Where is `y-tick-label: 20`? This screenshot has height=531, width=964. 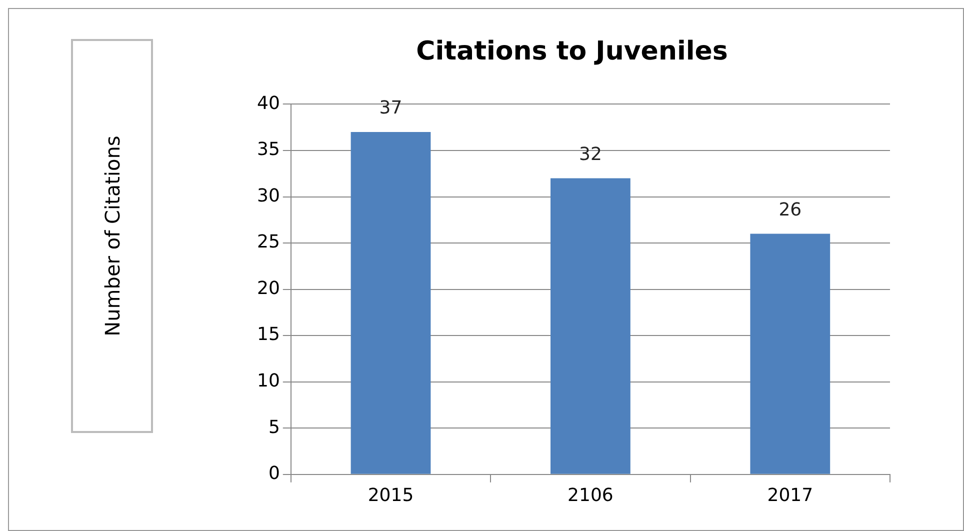 y-tick-label: 20 is located at coordinates (268, 288).